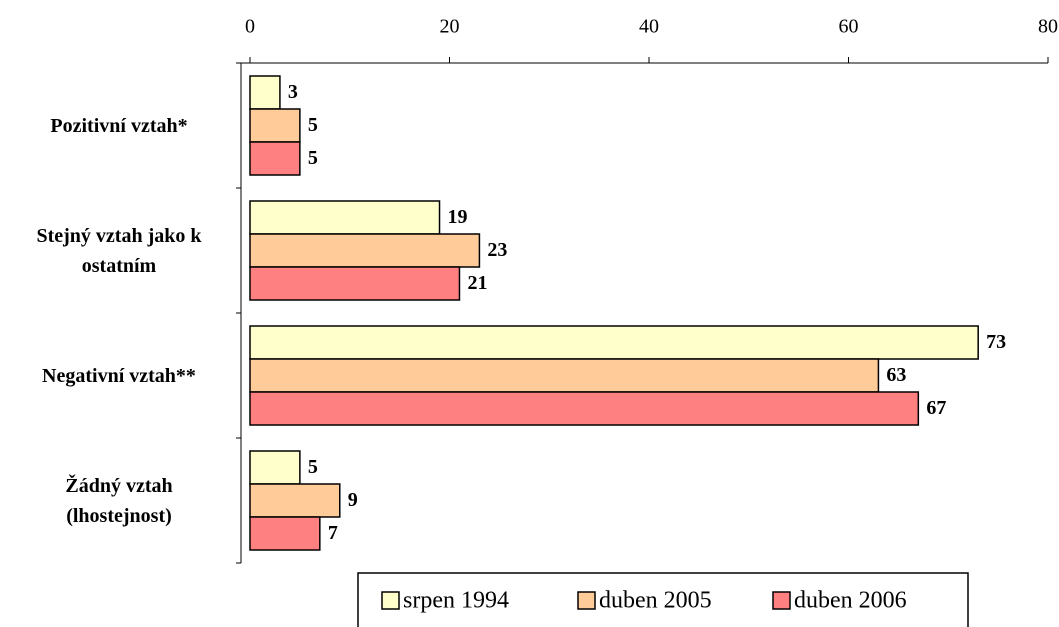 This screenshot has width=1059, height=627. I want to click on value-label: 3, so click(293, 92).